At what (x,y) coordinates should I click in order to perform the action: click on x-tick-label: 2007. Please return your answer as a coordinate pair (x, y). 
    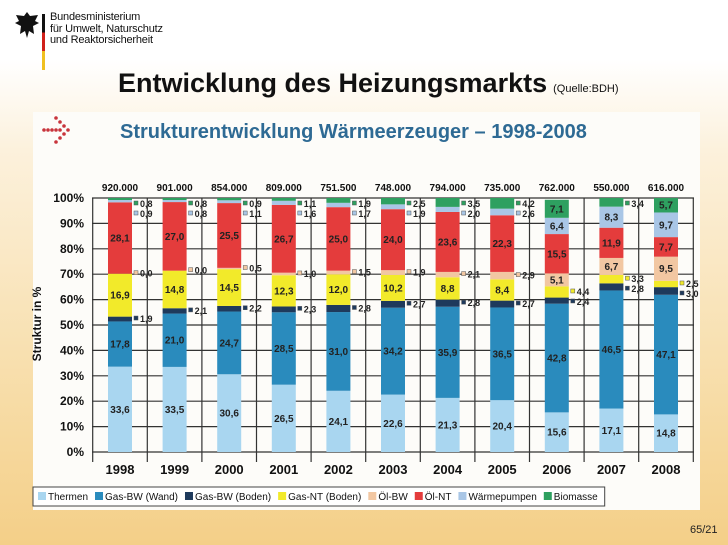
    Looking at the image, I should click on (611, 469).